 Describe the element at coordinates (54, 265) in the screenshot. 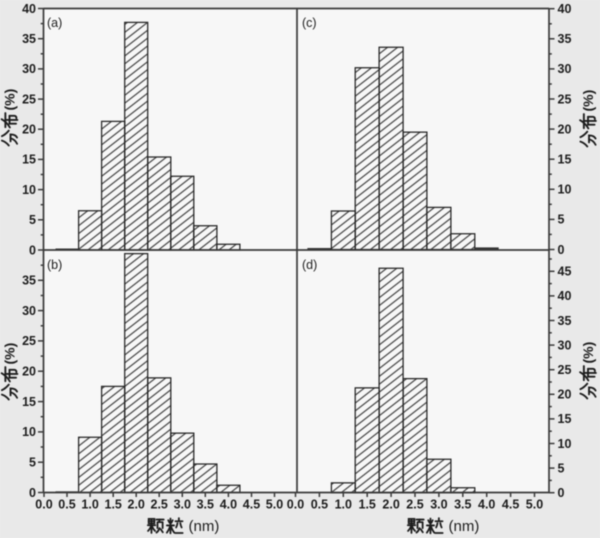

I see `svg-text: (b)` at that location.